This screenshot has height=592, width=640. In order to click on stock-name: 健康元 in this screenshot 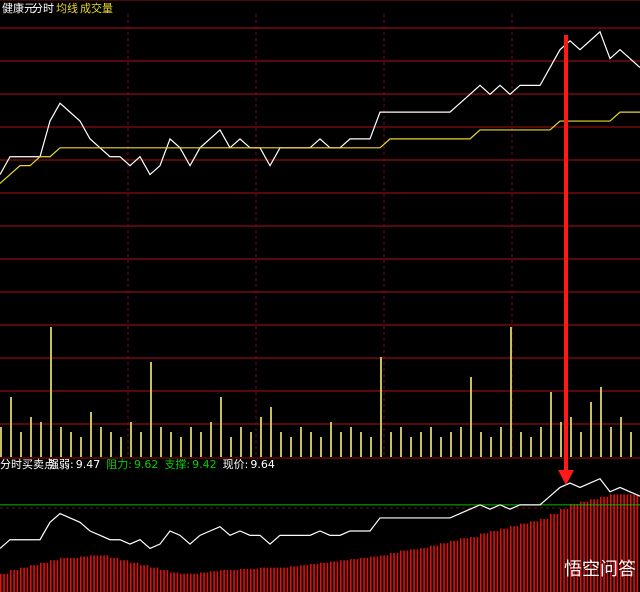, I will do `click(18, 8)`.